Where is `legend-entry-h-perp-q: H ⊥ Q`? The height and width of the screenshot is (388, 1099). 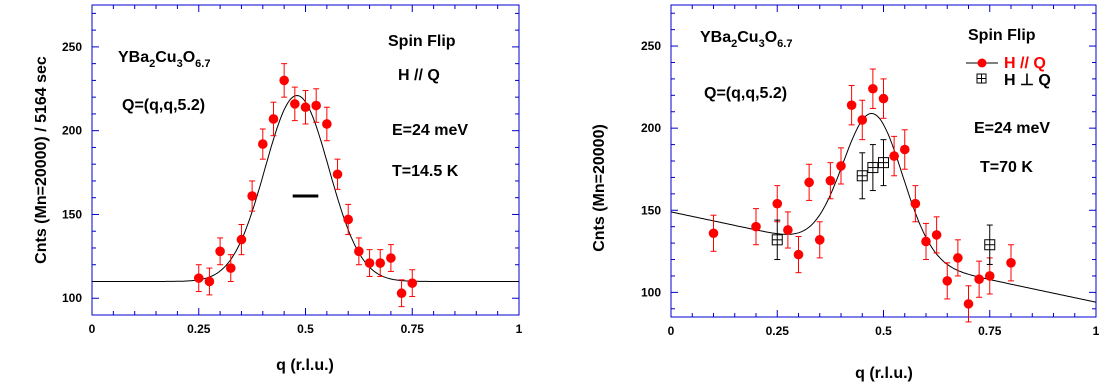 legend-entry-h-perp-q: H ⊥ Q is located at coordinates (1027, 80).